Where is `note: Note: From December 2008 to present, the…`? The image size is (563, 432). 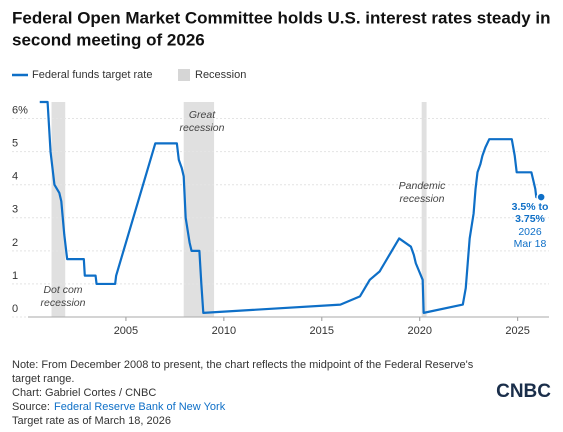 note: Note: From December 2008 to present, the… is located at coordinates (243, 365).